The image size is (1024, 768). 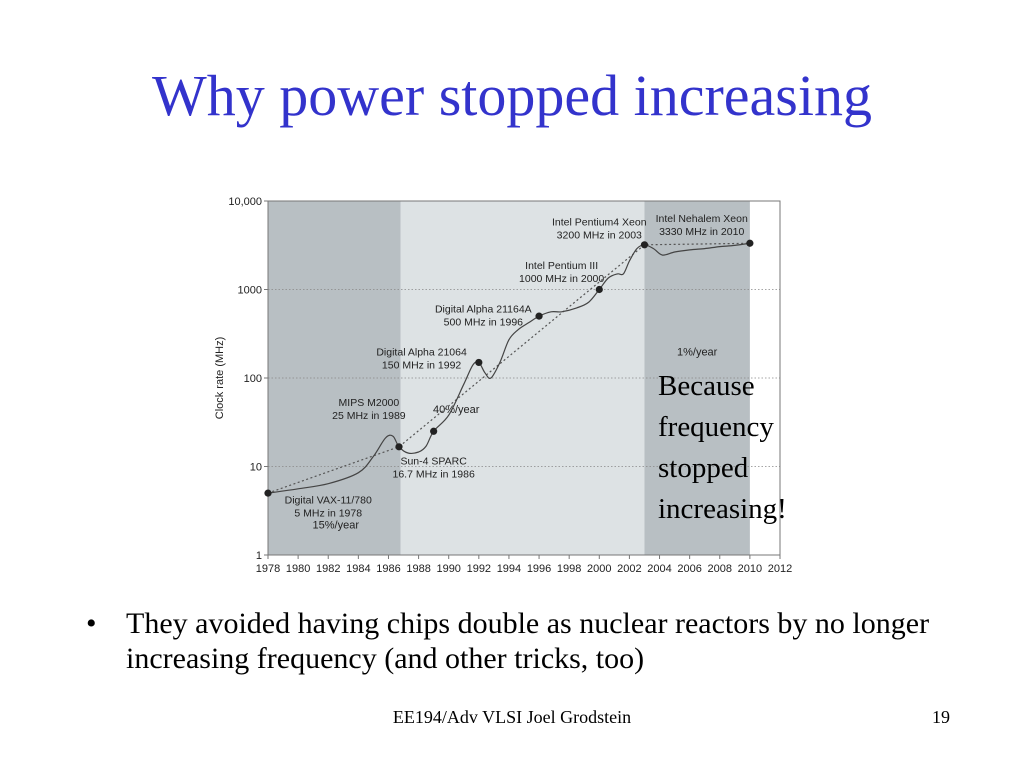 I want to click on data-point-label: Digital Alpha 21164A 500 MHz in 1996, so click(x=483, y=315).